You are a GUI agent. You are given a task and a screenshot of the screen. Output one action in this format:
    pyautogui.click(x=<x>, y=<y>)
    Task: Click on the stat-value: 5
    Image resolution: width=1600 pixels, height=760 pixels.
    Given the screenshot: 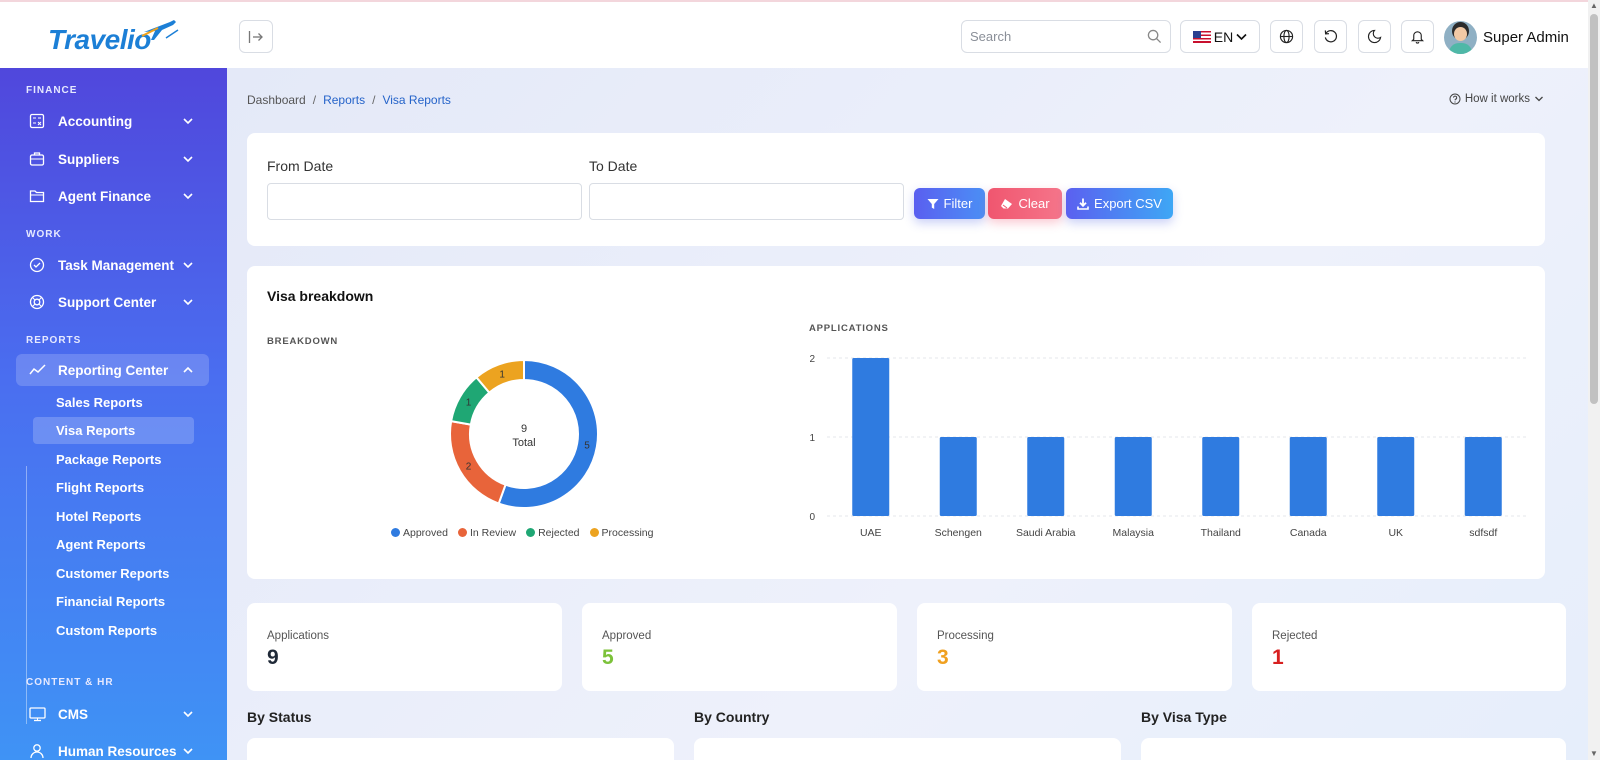 What is the action you would take?
    pyautogui.click(x=608, y=657)
    